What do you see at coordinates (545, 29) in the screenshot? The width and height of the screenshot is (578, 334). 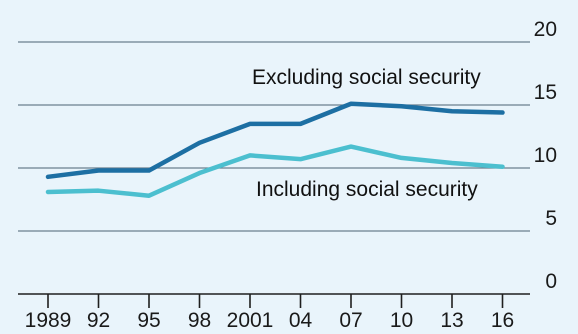 I see `y-tick-label-20: 20` at bounding box center [545, 29].